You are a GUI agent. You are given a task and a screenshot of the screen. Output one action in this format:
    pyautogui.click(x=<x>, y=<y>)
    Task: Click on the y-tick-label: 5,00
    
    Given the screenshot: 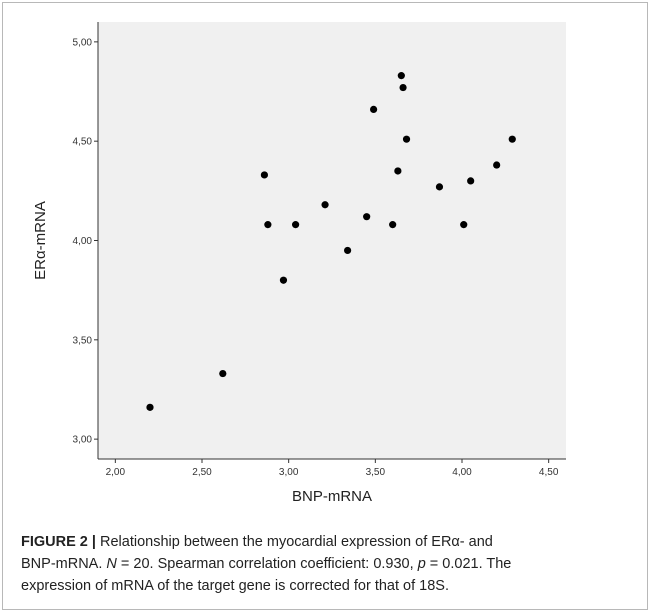 What is the action you would take?
    pyautogui.click(x=83, y=42)
    